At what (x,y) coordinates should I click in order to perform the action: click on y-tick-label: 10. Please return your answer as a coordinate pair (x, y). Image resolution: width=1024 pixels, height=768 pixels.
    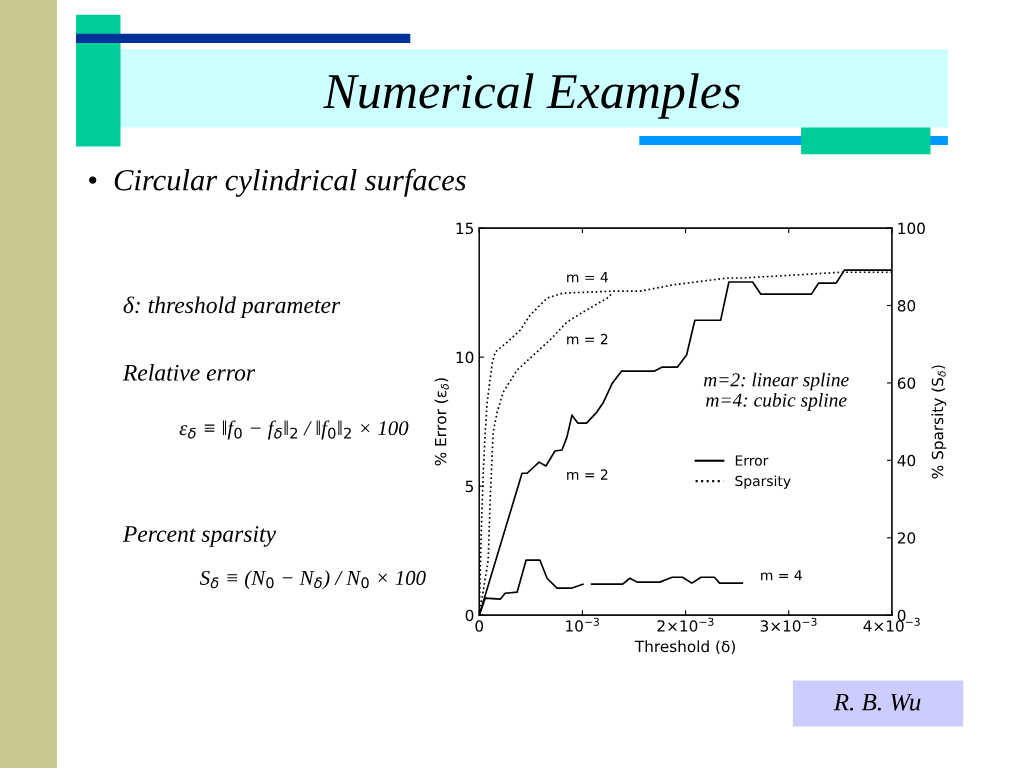
    Looking at the image, I should click on (465, 357).